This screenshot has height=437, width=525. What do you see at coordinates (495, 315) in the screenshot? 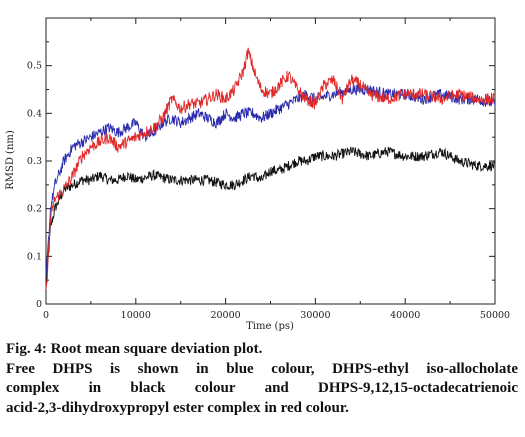
I see `x-tick-label: 50000` at bounding box center [495, 315].